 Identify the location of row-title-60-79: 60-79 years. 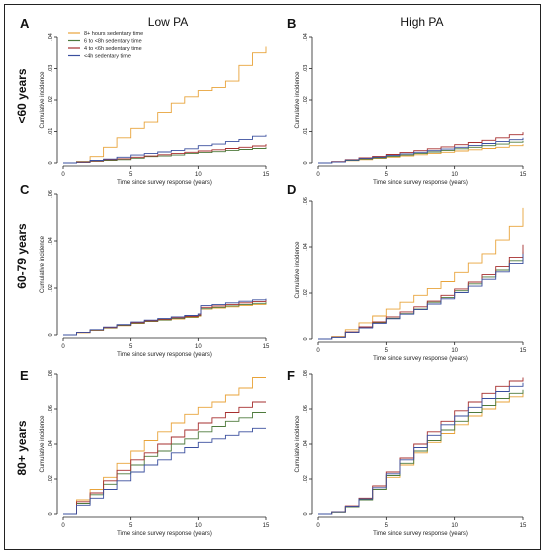
(22, 256).